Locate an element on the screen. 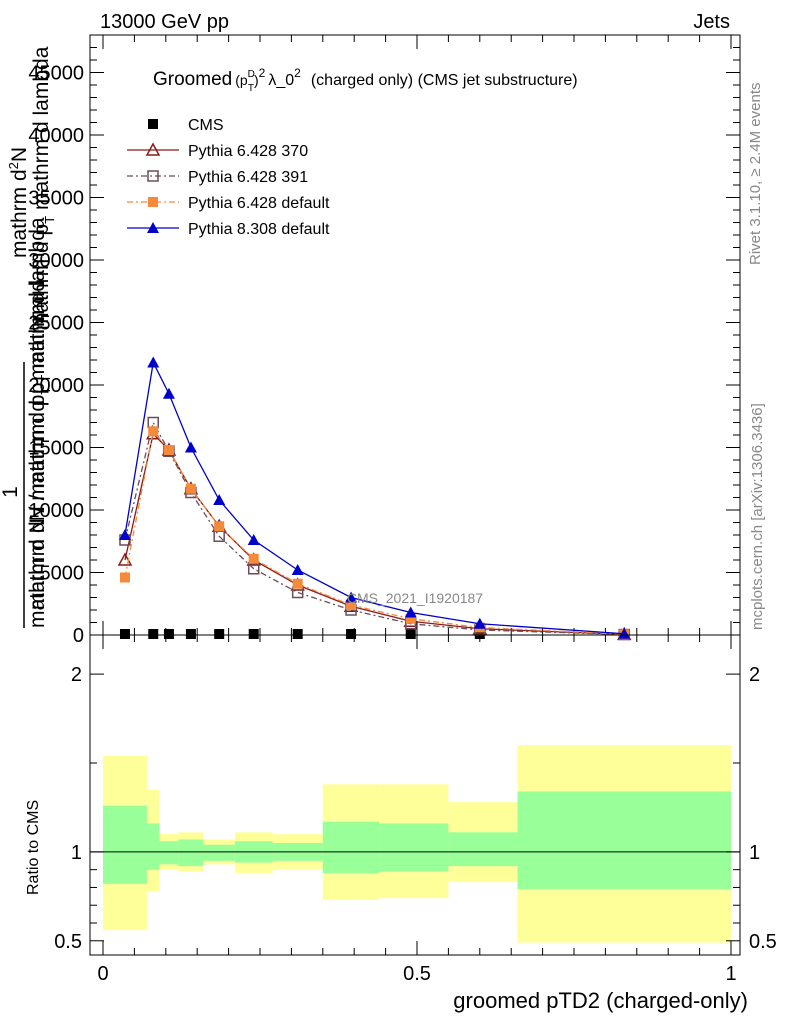 The height and width of the screenshot is (1024, 786). ratio-y-tick-label-right: 1 is located at coordinates (754, 853).